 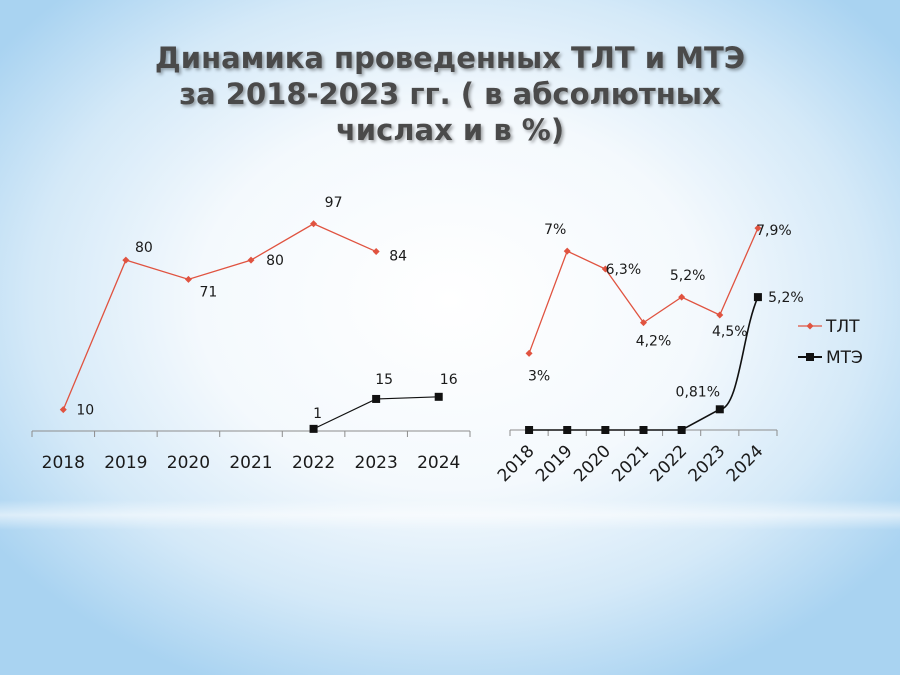 I want to click on chart1-tlt-data-label: 97, so click(x=334, y=203).